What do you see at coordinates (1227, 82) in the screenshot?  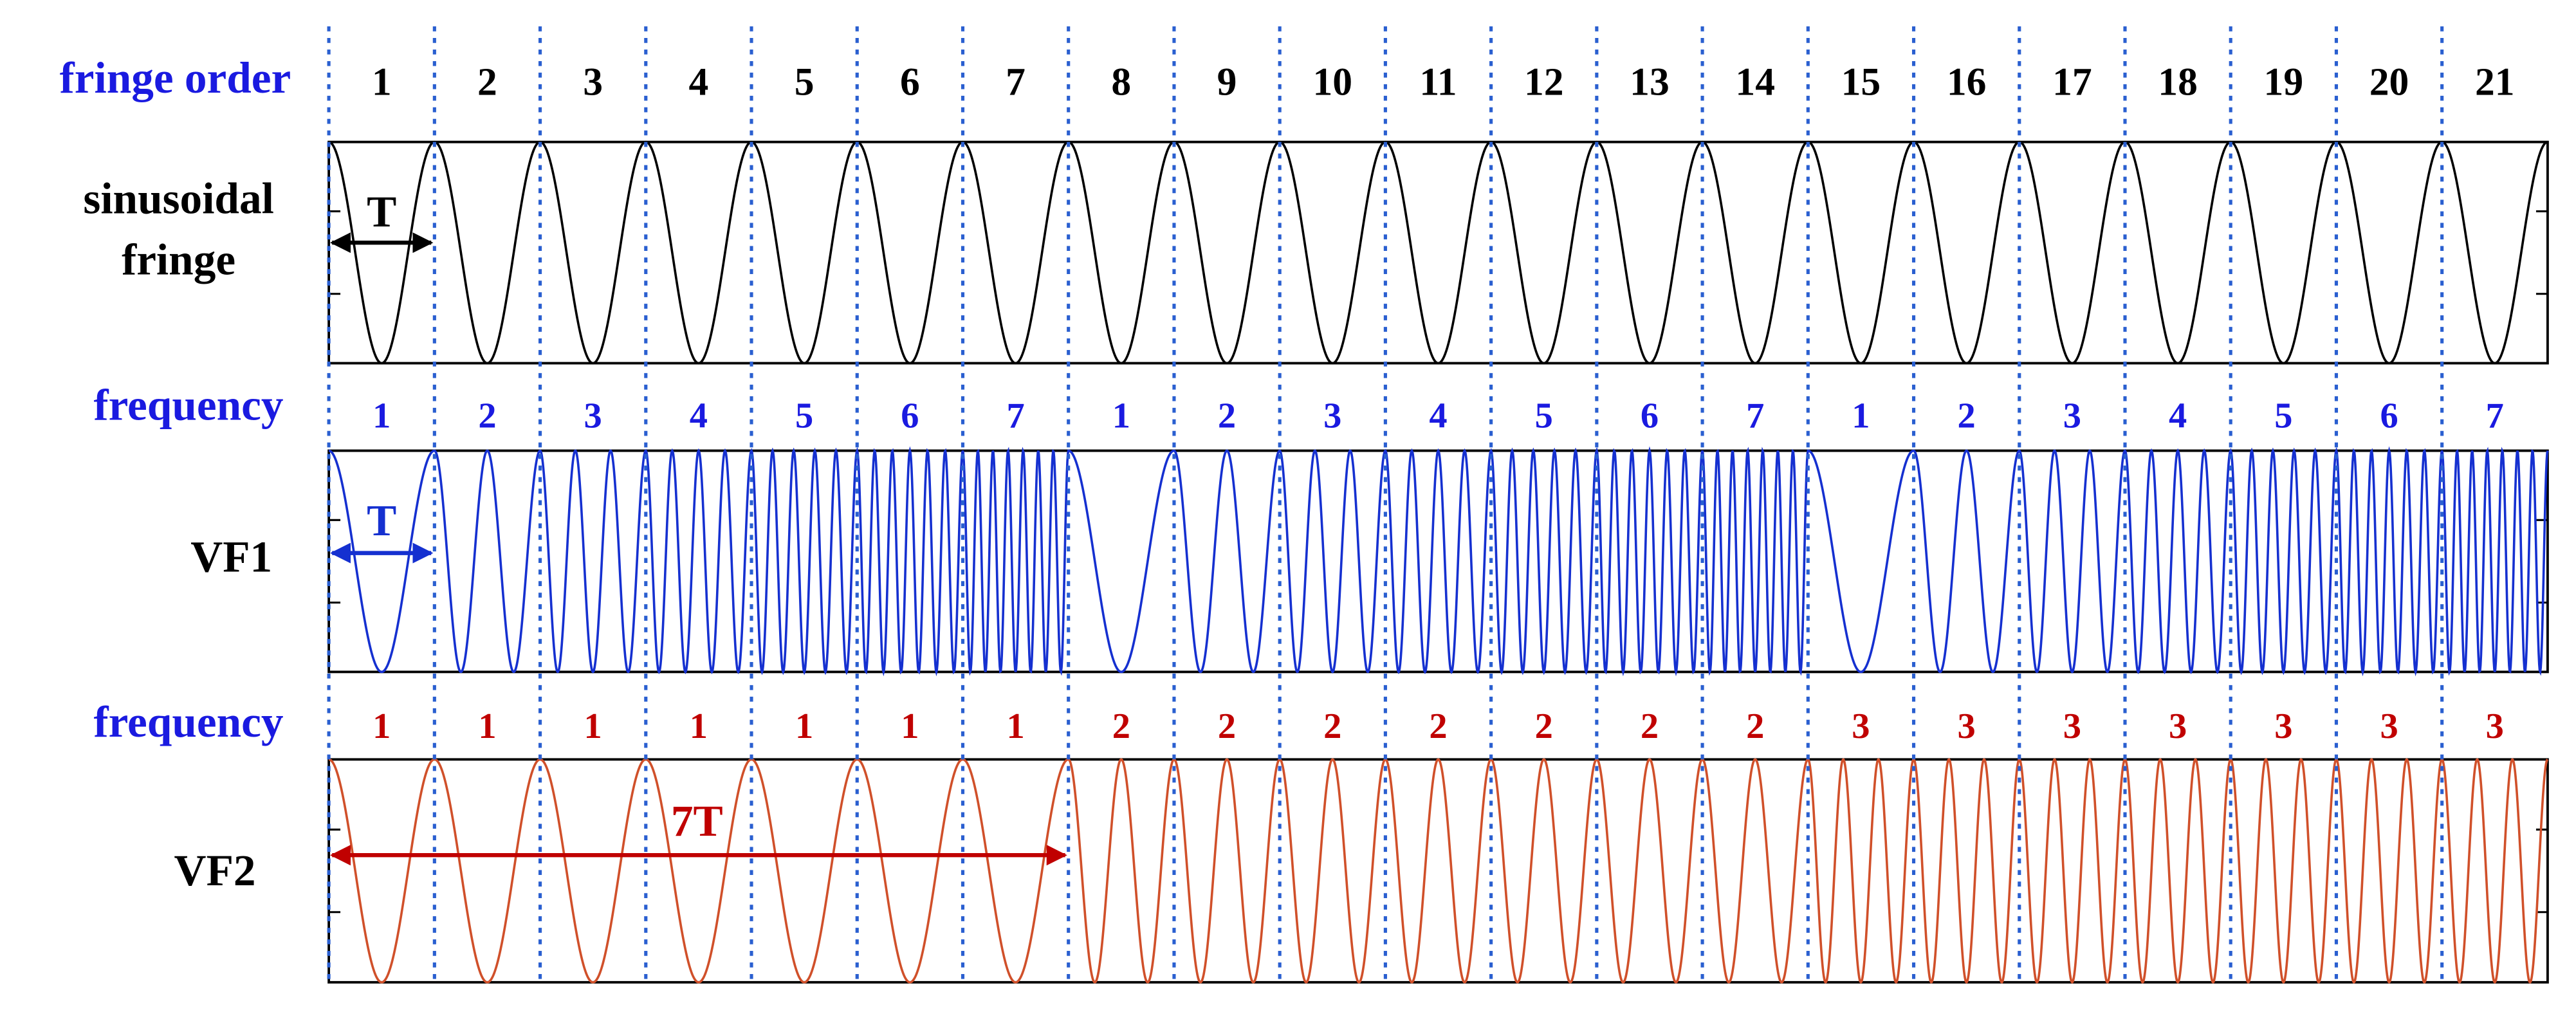 I see `fringe-order: 9` at bounding box center [1227, 82].